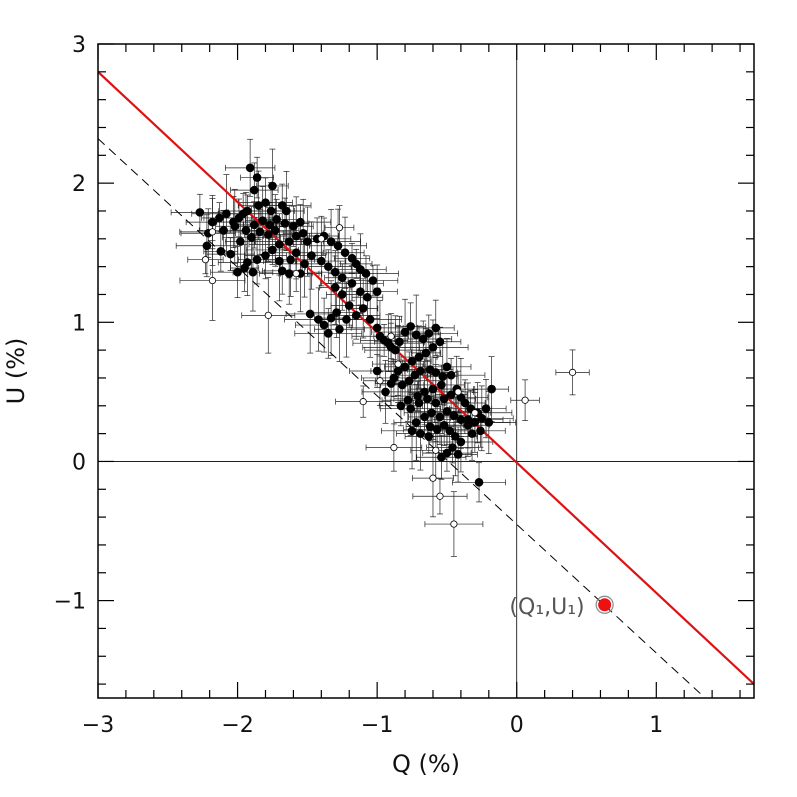 The image size is (797, 797). Describe the element at coordinates (605, 605) in the screenshot. I see `special-point` at that location.